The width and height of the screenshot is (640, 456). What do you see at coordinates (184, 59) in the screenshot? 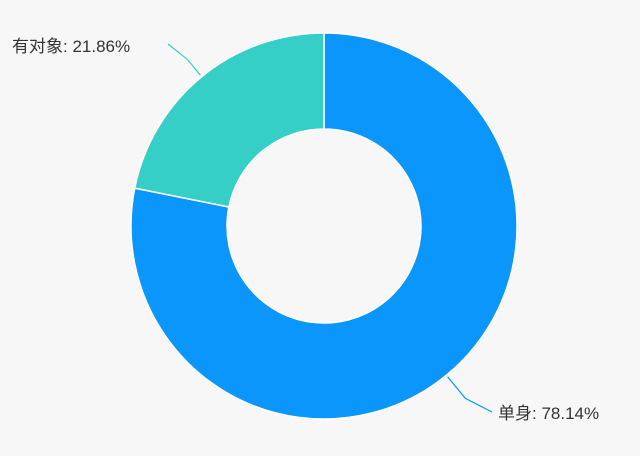
I see `leader-line-in-relationship` at bounding box center [184, 59].